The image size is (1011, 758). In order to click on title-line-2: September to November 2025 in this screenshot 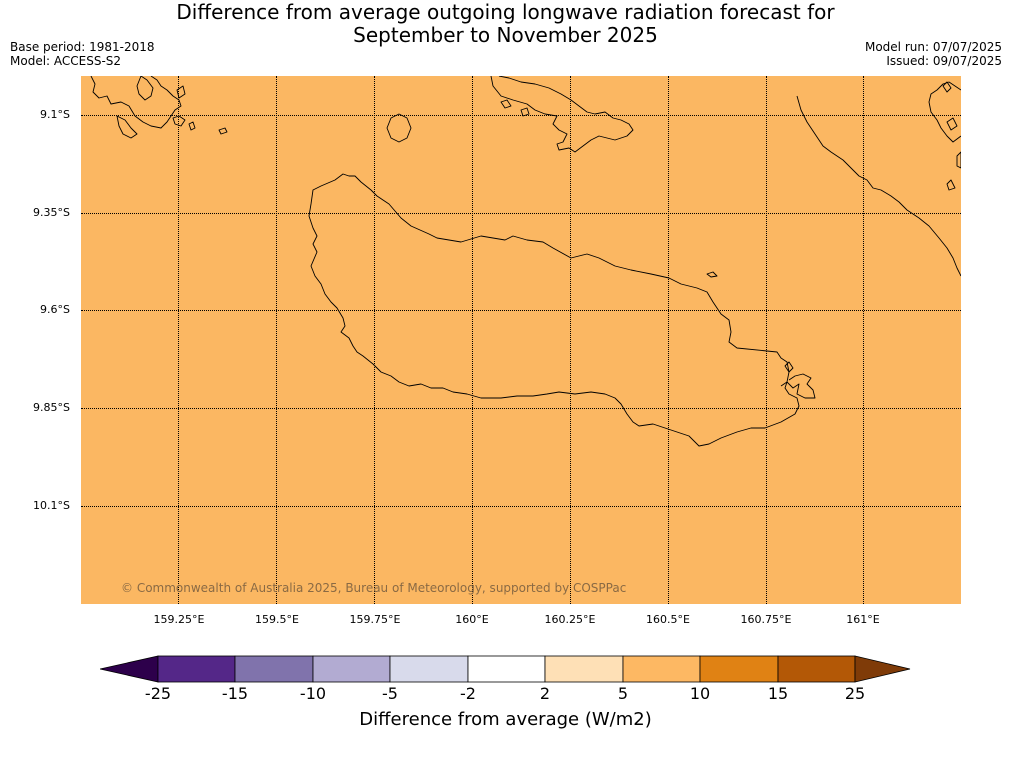, I will do `click(505, 35)`.